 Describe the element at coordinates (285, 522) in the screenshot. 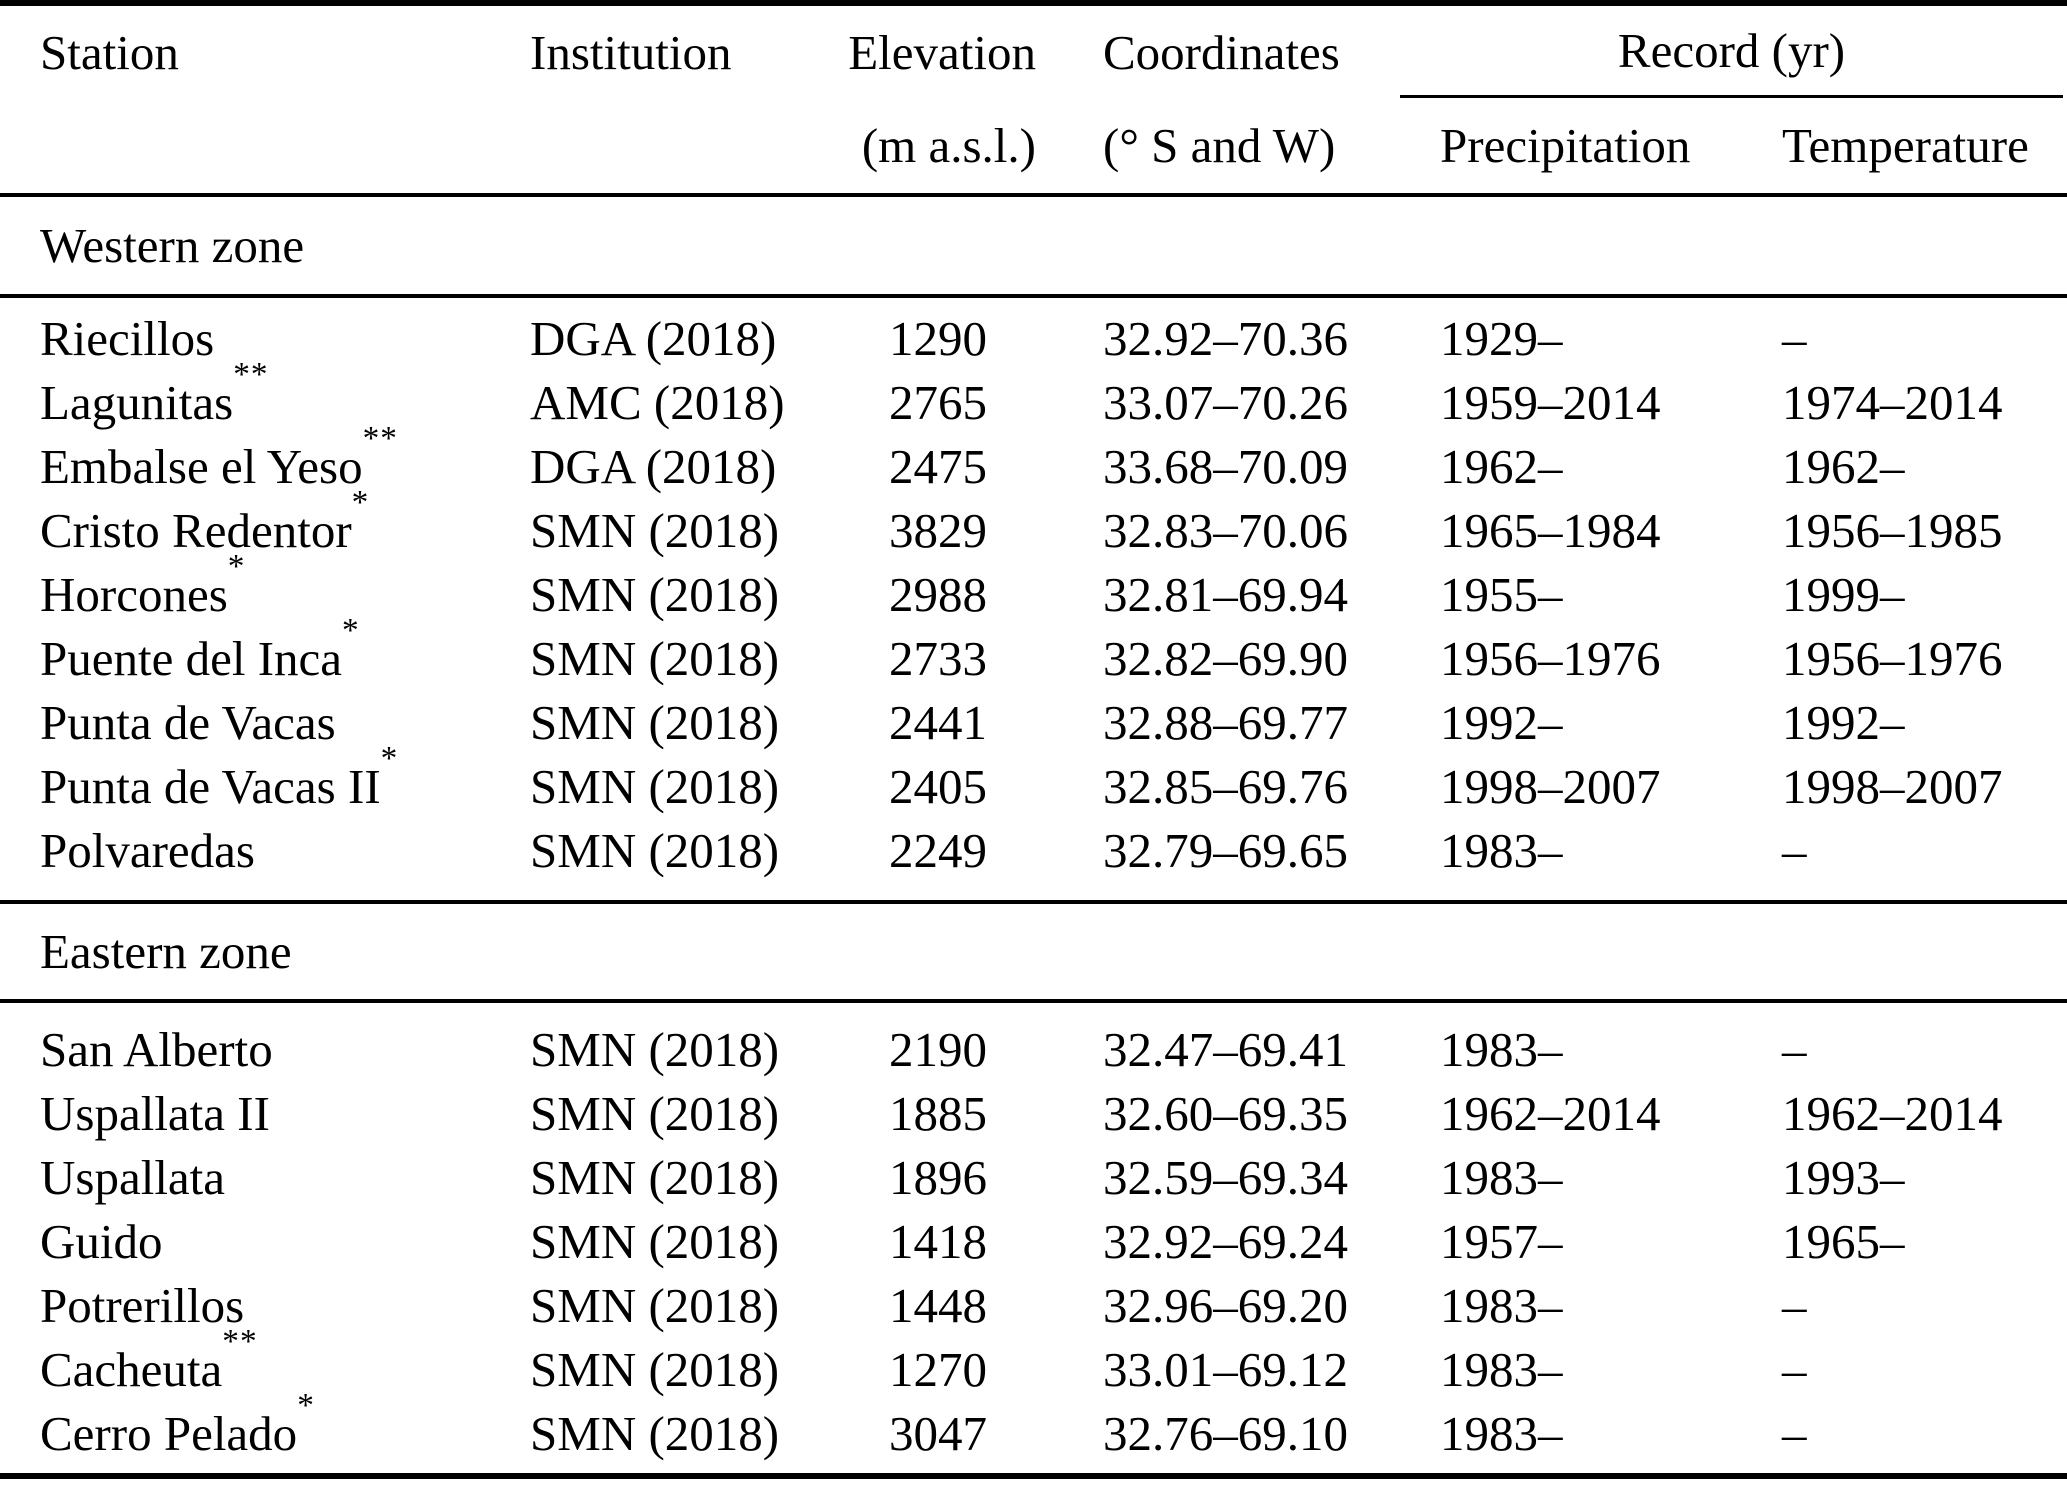

I see `station-cell: Cristo Redentor*` at that location.